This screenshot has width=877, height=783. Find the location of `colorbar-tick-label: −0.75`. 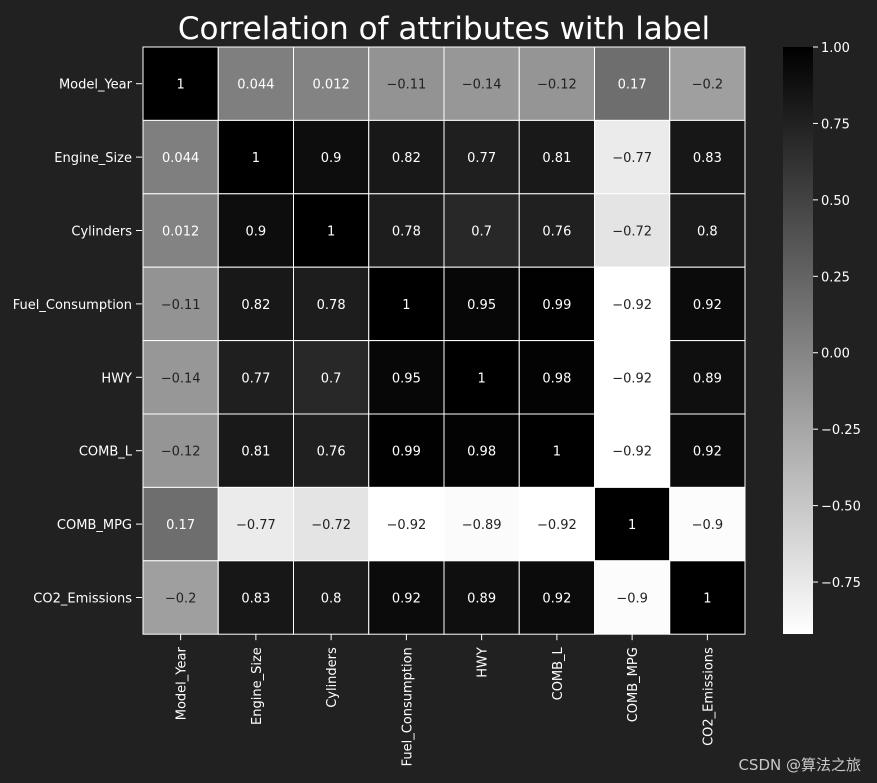

colorbar-tick-label: −0.75 is located at coordinates (841, 583).